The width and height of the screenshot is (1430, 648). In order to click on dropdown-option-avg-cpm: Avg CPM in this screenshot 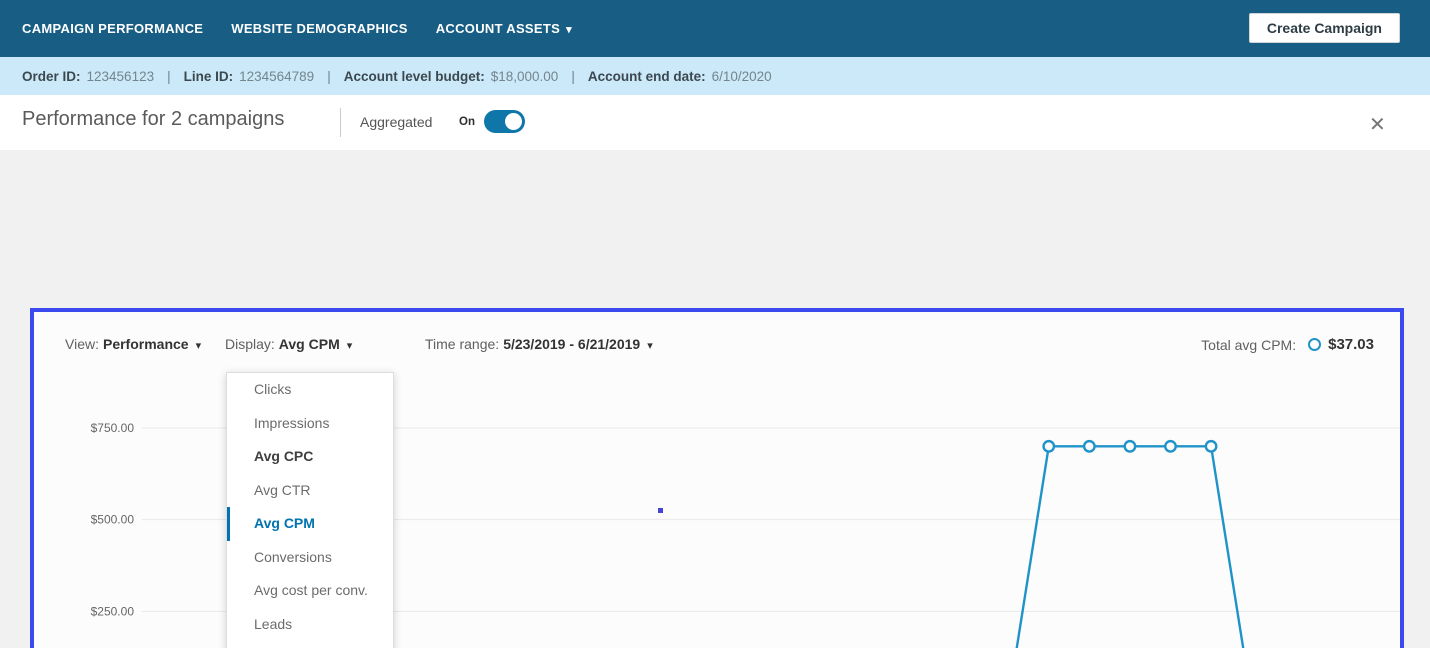, I will do `click(310, 524)`.